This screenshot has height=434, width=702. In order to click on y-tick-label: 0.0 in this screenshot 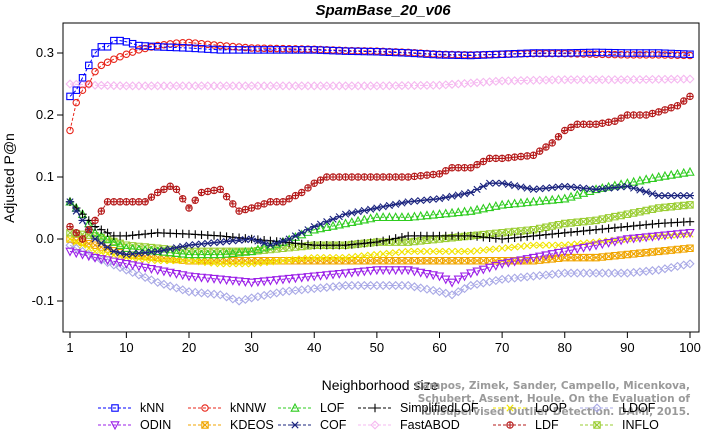, I will do `click(45, 238)`.